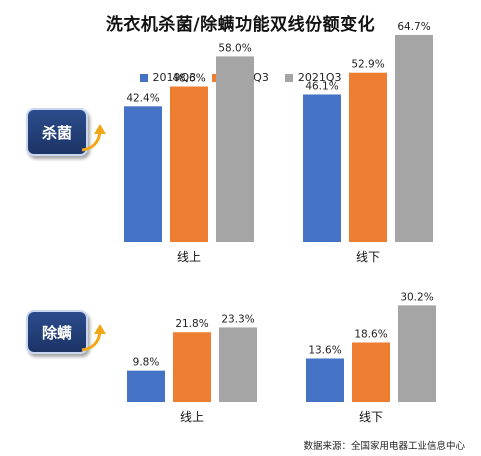  Describe the element at coordinates (321, 86) in the screenshot. I see `data-label-0-1-0: 46.1%` at that location.